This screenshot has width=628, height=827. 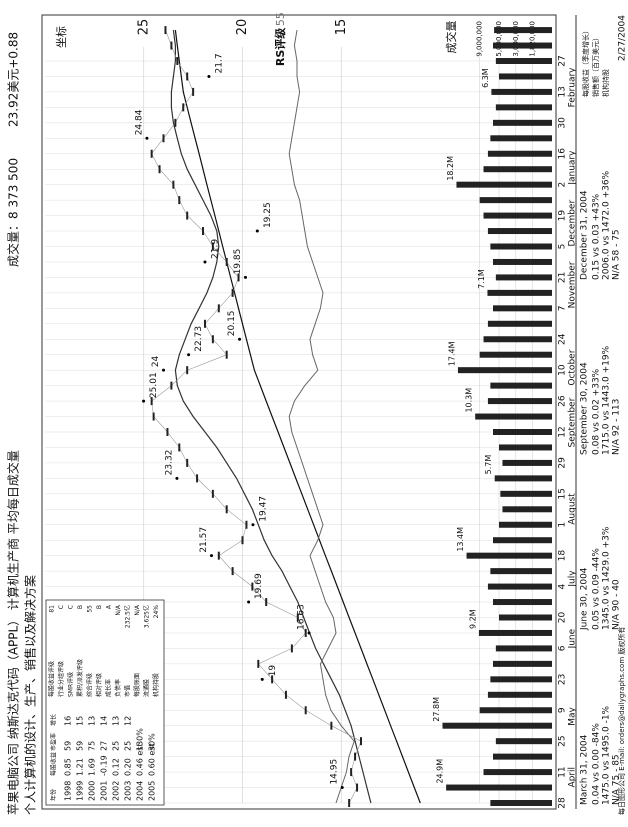 What do you see at coordinates (118, 688) in the screenshot?
I see `rating-name: 负债率` at bounding box center [118, 688].